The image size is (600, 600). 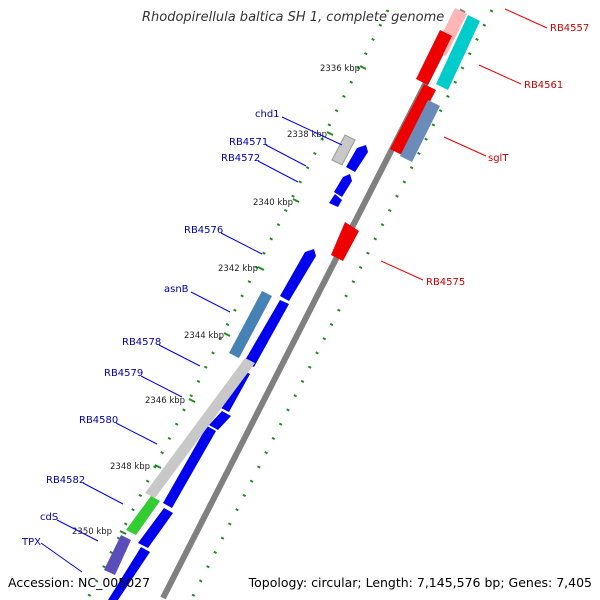 What do you see at coordinates (117, 555) in the screenshot?
I see `gene-tpx` at bounding box center [117, 555].